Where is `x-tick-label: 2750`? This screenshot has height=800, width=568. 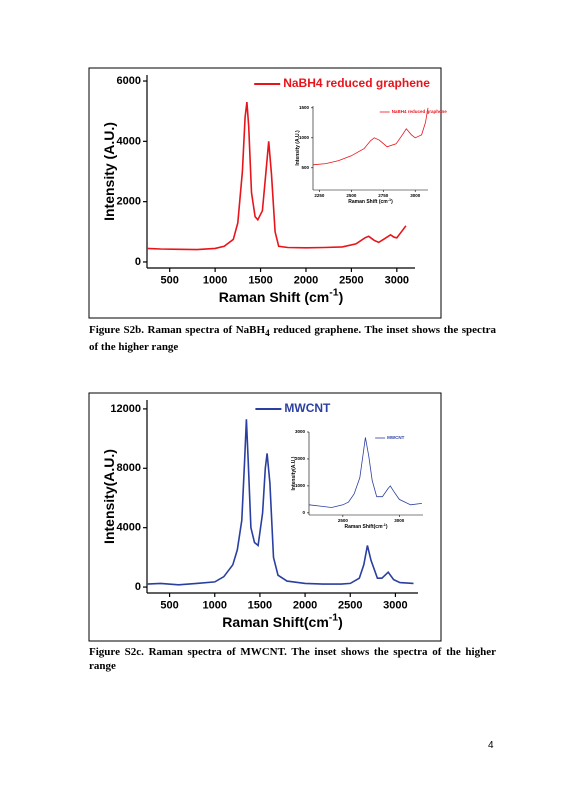
x-tick-label: 2750 is located at coordinates (383, 195).